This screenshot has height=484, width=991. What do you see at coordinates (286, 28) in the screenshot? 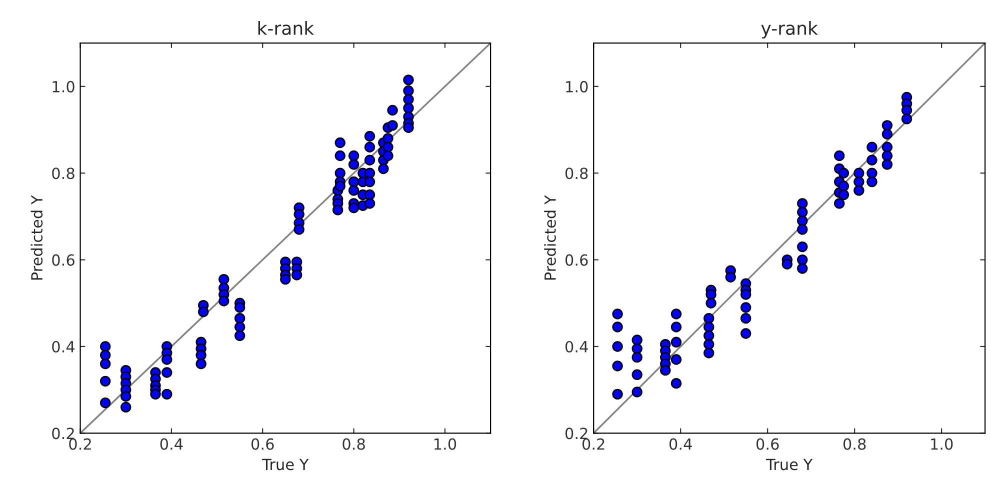
I see `chart-title: k-rank` at bounding box center [286, 28].